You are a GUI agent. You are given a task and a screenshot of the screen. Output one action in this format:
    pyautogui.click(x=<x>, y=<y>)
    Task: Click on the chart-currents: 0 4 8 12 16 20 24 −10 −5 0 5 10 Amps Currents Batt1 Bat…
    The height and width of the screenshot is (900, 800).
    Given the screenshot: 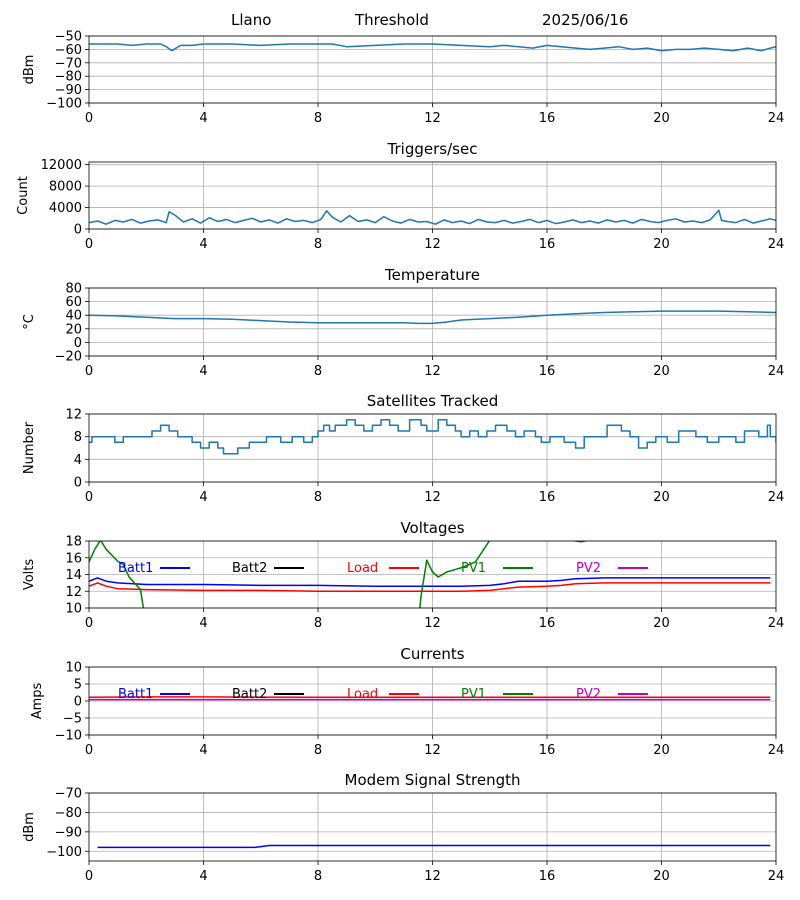 What is the action you would take?
    pyautogui.click(x=407, y=701)
    